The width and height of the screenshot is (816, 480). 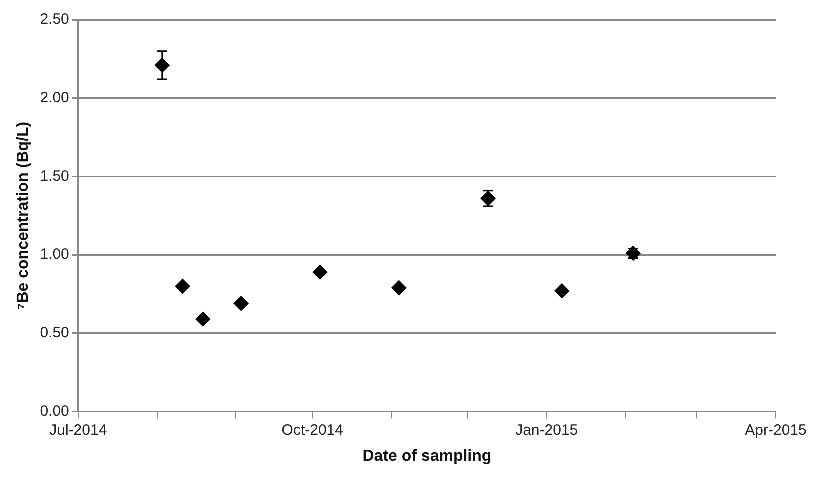 I want to click on y-tick-label: 2.50, so click(x=55, y=19).